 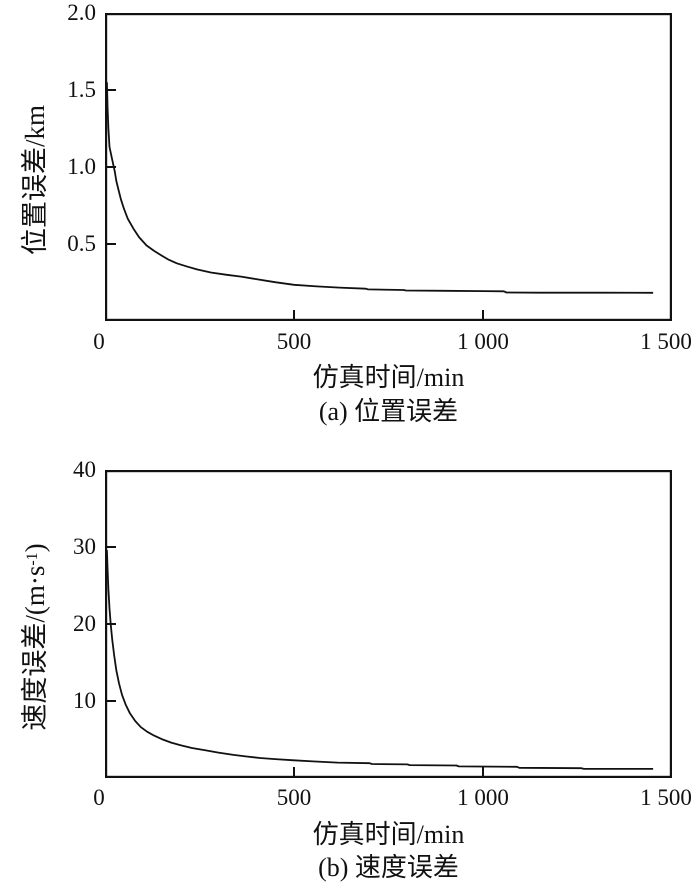 I want to click on y-tick-label: 40, so click(x=84, y=469).